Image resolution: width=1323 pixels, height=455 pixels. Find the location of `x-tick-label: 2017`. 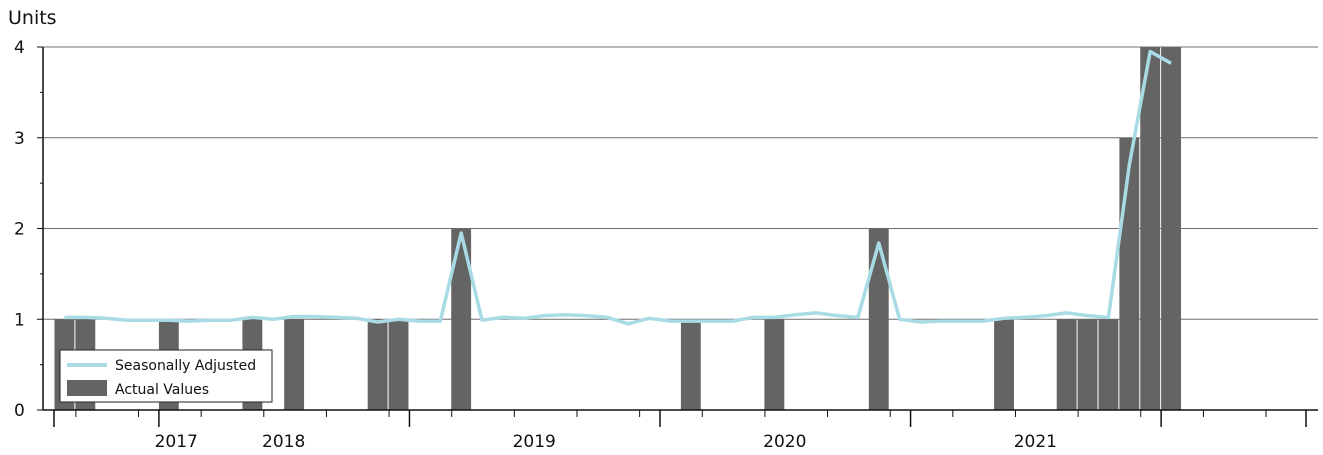

x-tick-label: 2017 is located at coordinates (176, 442).